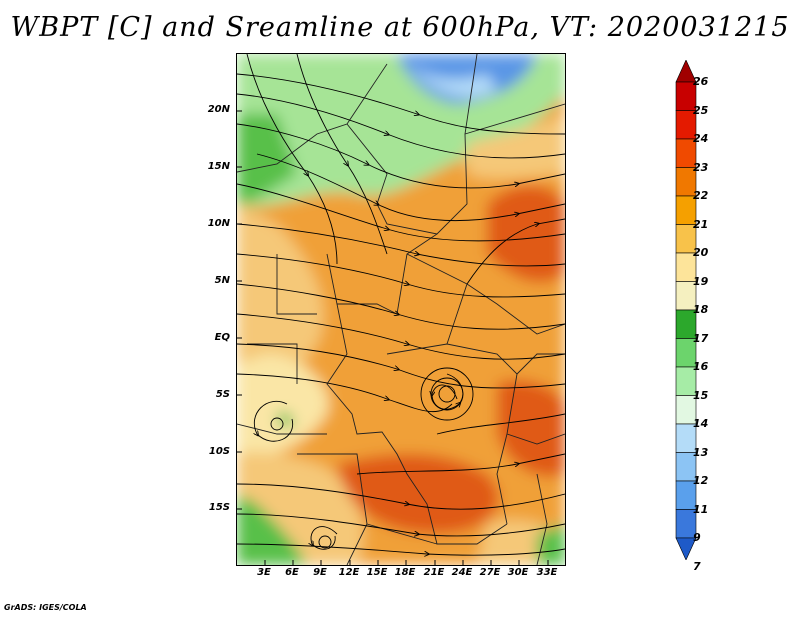  What do you see at coordinates (218, 109) in the screenshot?
I see `lat-label: 20N` at bounding box center [218, 109].